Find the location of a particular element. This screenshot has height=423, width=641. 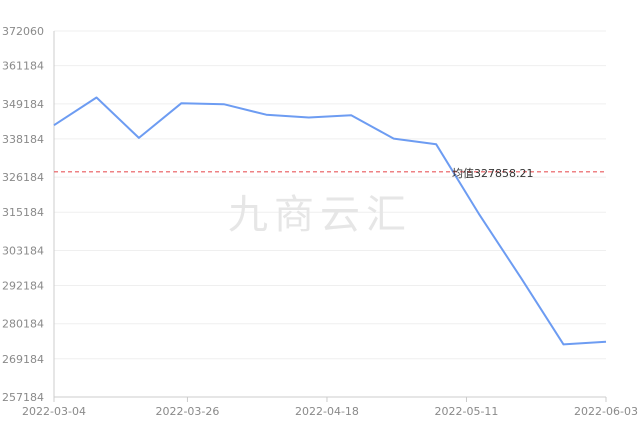

x-tick-label: 2022-03-04 is located at coordinates (54, 411).